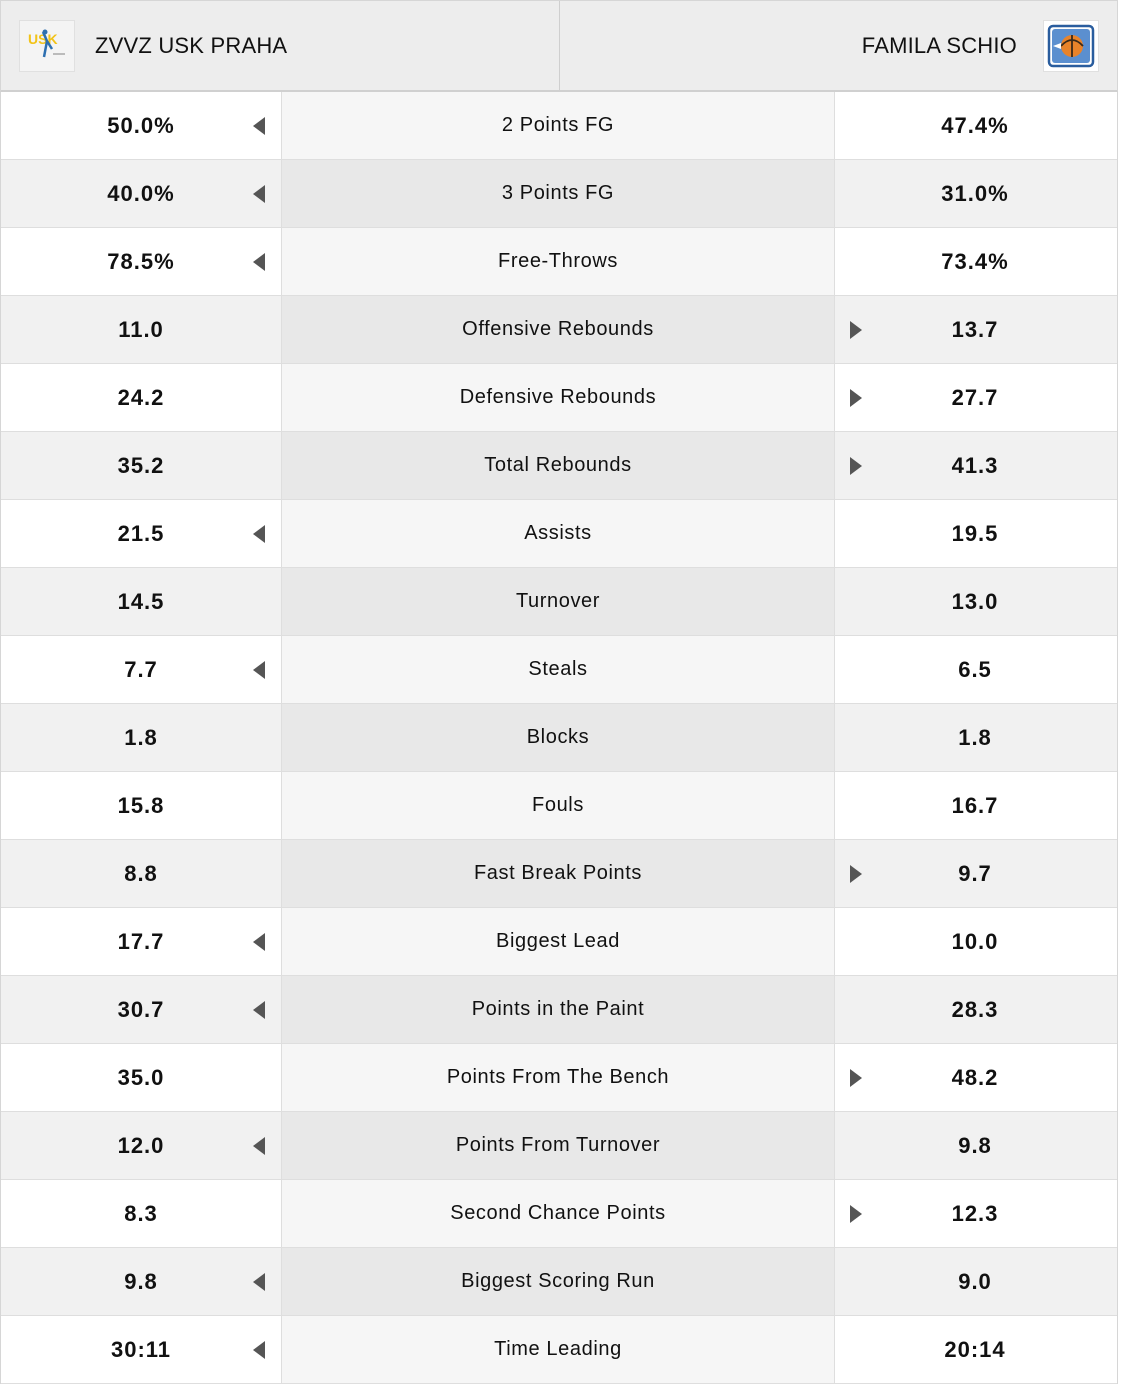 Image resolution: width=1122 pixels, height=1394 pixels. I want to click on stat-label-cell: 3 Points FG, so click(558, 193).